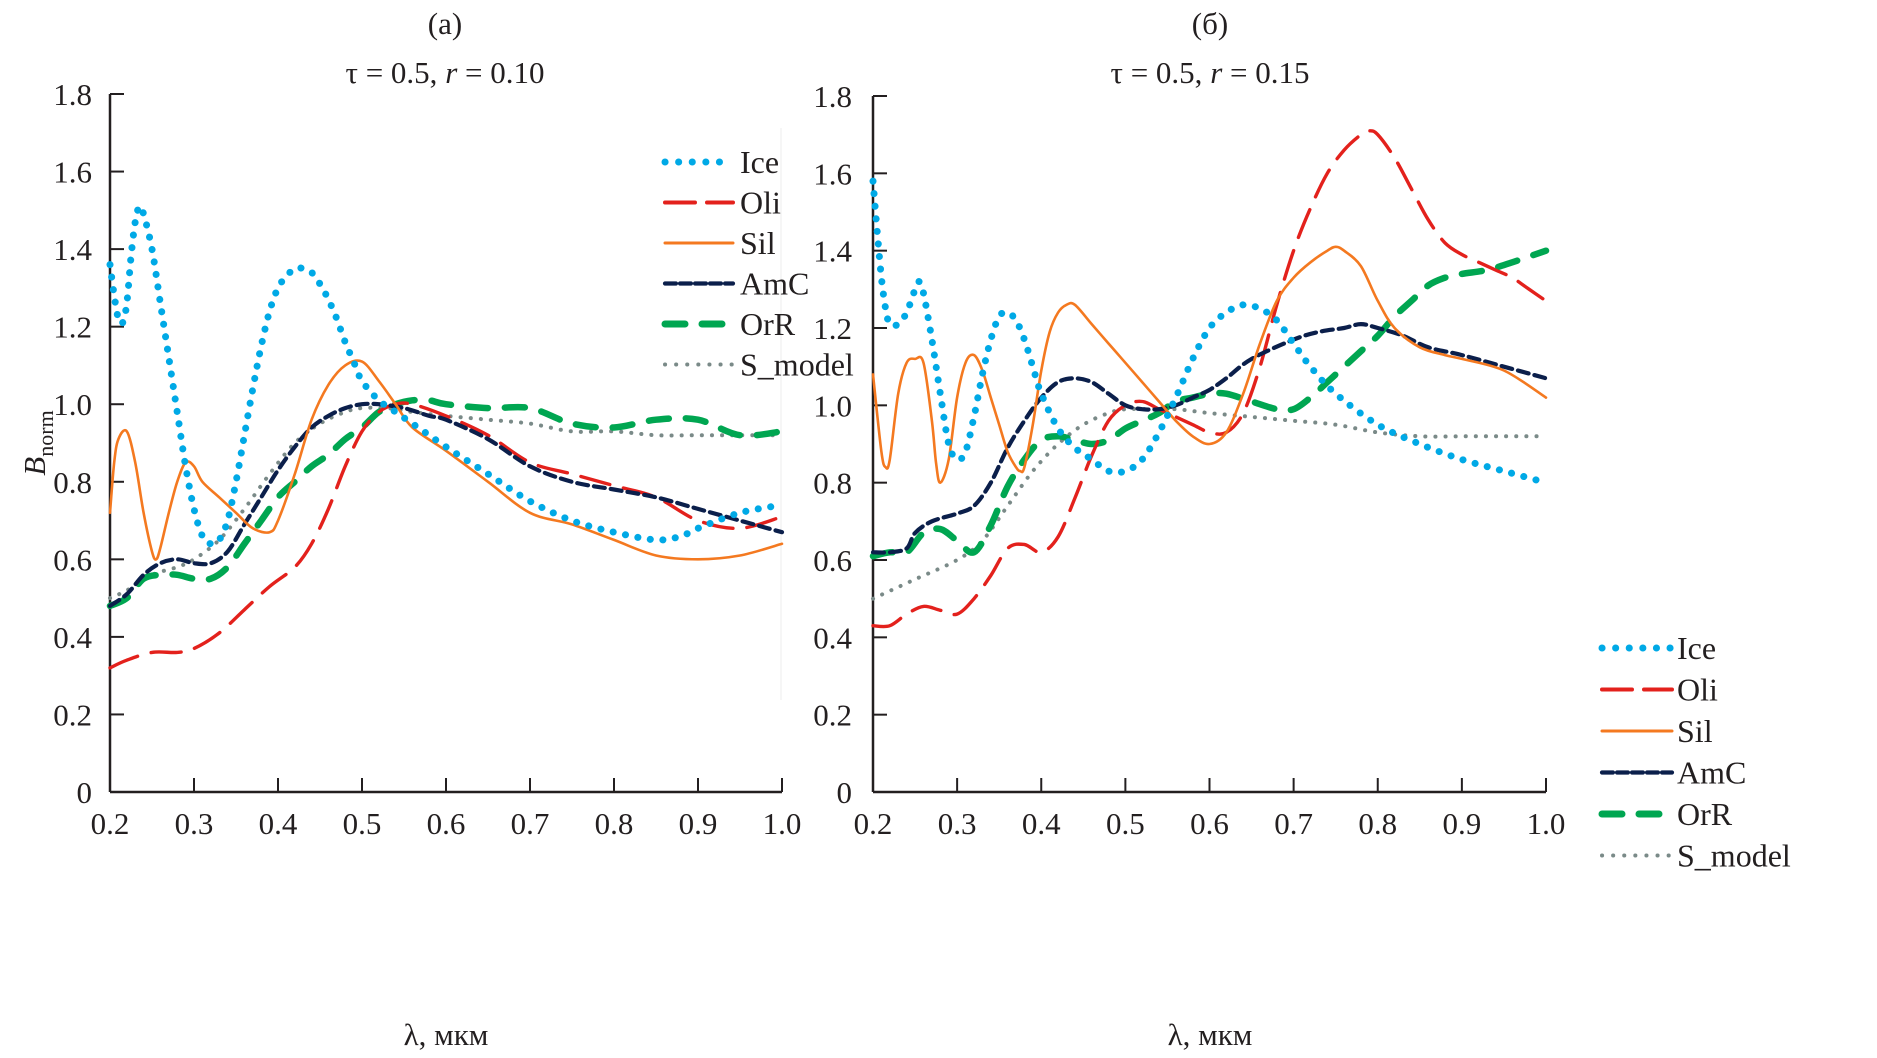 This screenshot has width=1877, height=1058. I want to click on panel-title-a-tau: τ = 0.5,, so click(395, 72).